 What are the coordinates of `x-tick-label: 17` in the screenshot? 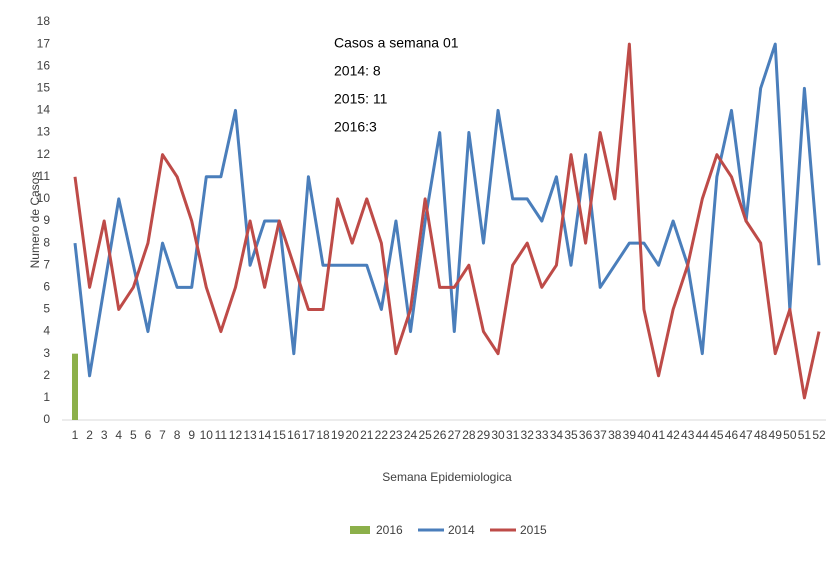 It's located at (309, 435).